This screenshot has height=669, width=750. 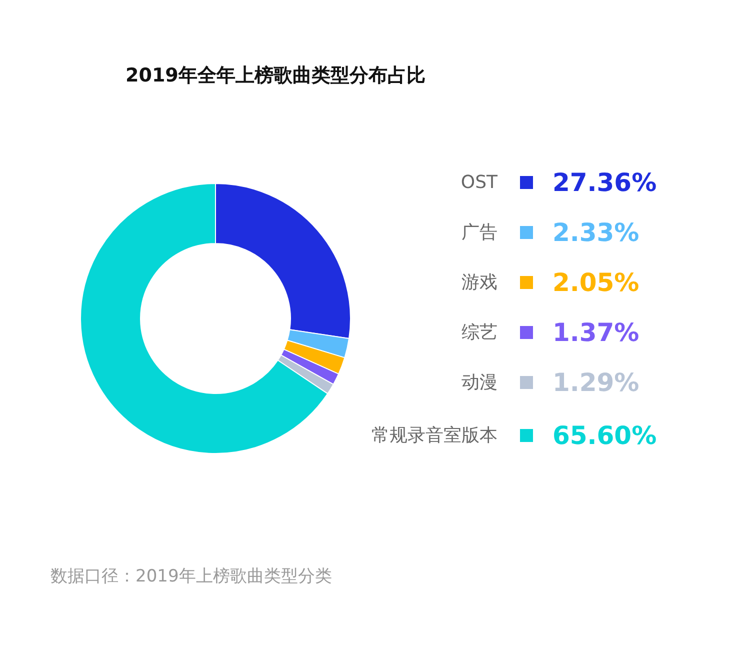 I want to click on legend-label: 动漫, so click(x=480, y=382).